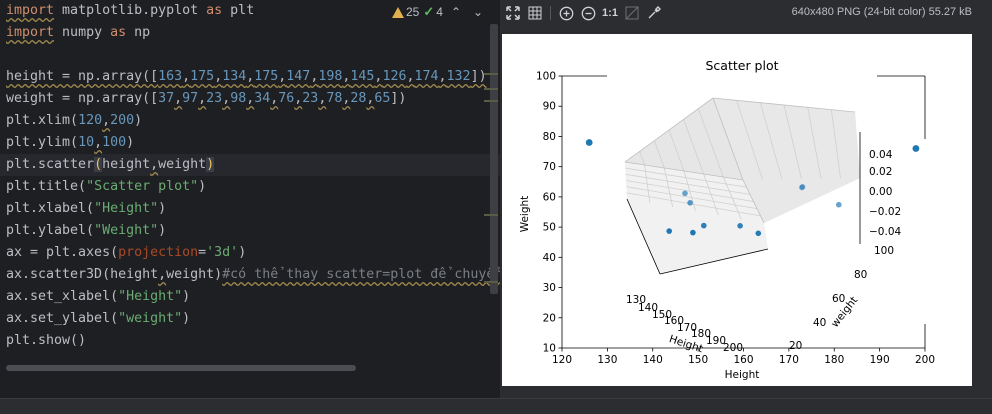  Describe the element at coordinates (138, 32) in the screenshot. I see `code-token: np` at that location.